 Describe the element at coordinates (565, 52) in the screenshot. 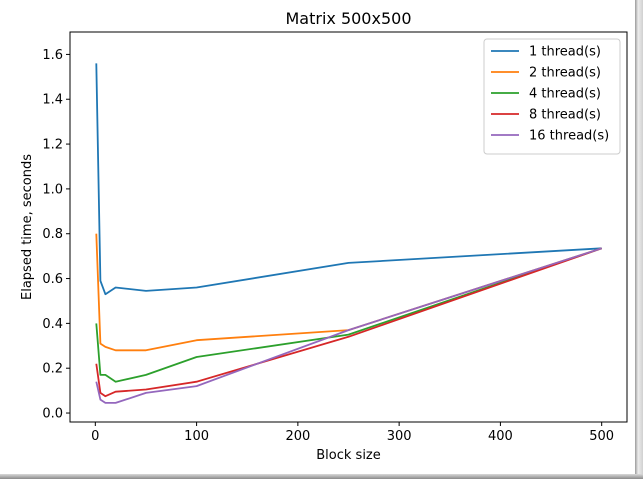

I see `legend-label: 1 thread(s)` at that location.